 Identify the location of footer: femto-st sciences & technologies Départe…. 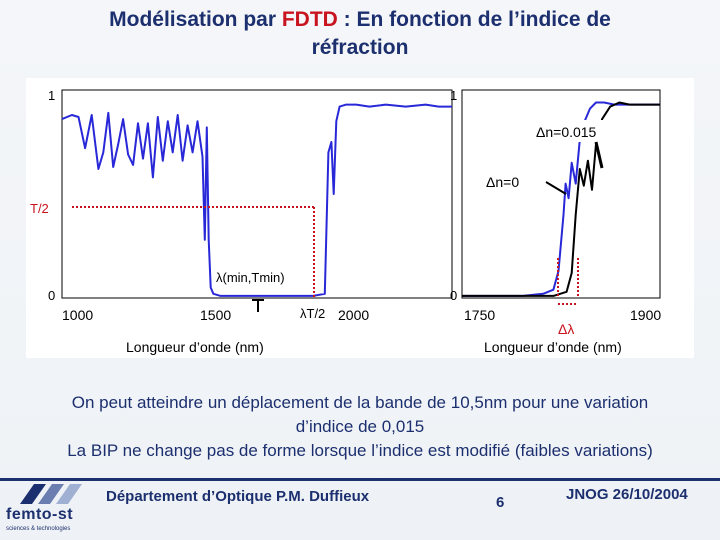
(360, 509).